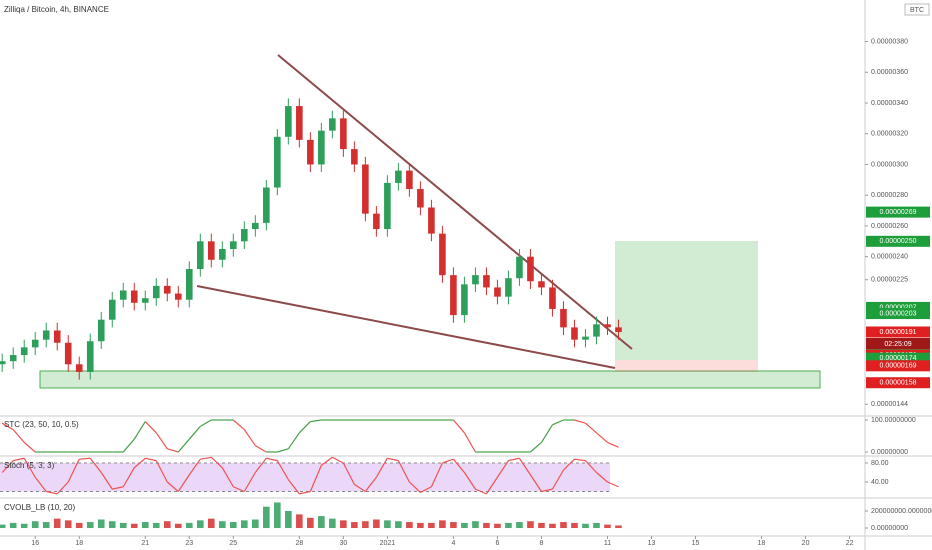  I want to click on stop-zone, so click(686, 366).